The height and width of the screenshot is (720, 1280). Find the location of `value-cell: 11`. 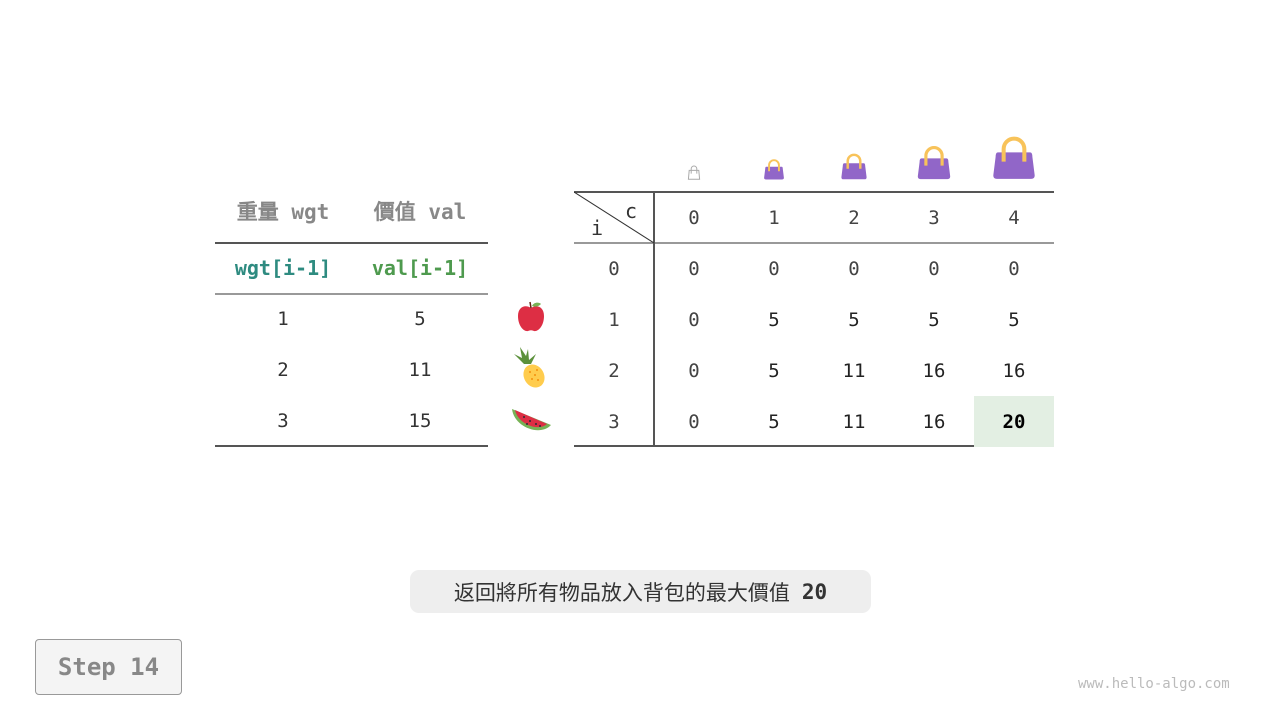

value-cell: 11 is located at coordinates (420, 370).